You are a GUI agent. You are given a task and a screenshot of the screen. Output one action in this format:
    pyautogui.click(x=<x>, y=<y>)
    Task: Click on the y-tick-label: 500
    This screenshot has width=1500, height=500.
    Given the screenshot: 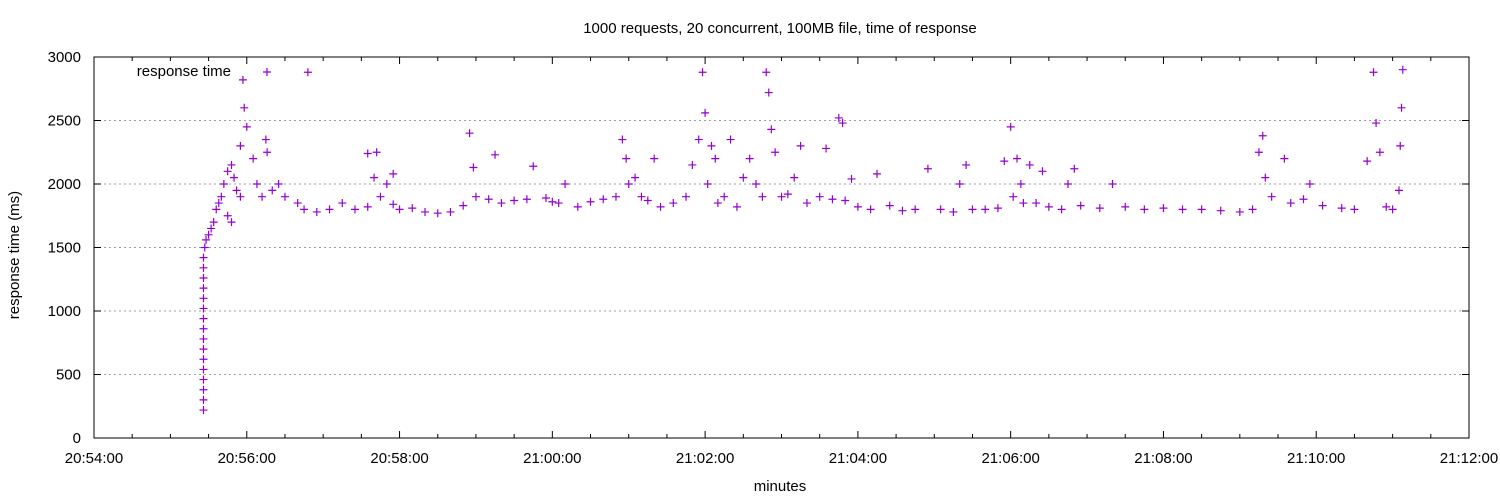 What is the action you would take?
    pyautogui.click(x=68, y=375)
    